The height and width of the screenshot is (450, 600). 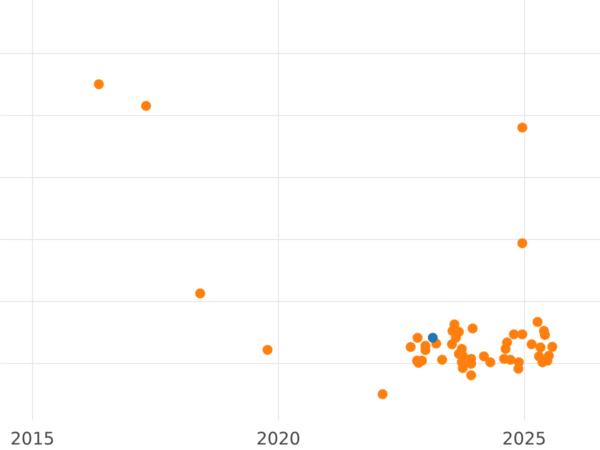 What do you see at coordinates (32, 440) in the screenshot?
I see `x-tick-label: 2015` at bounding box center [32, 440].